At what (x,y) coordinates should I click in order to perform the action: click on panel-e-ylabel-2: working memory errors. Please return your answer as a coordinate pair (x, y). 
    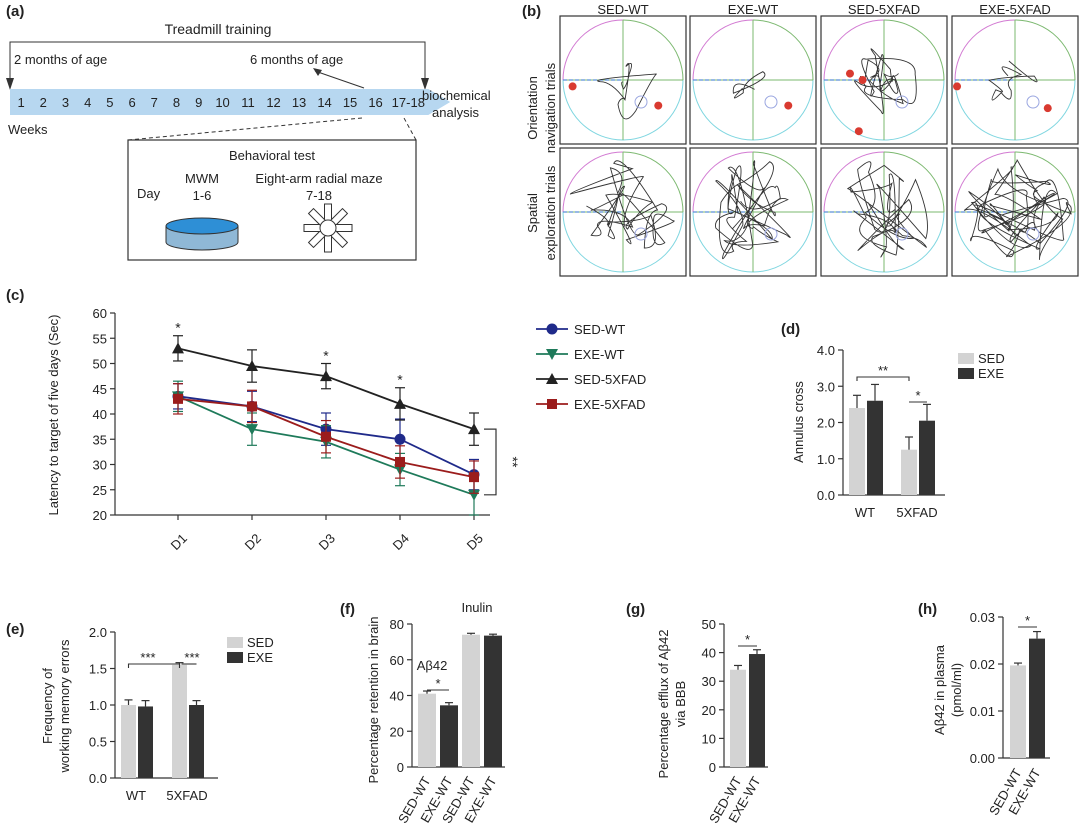
    Looking at the image, I should click on (64, 706).